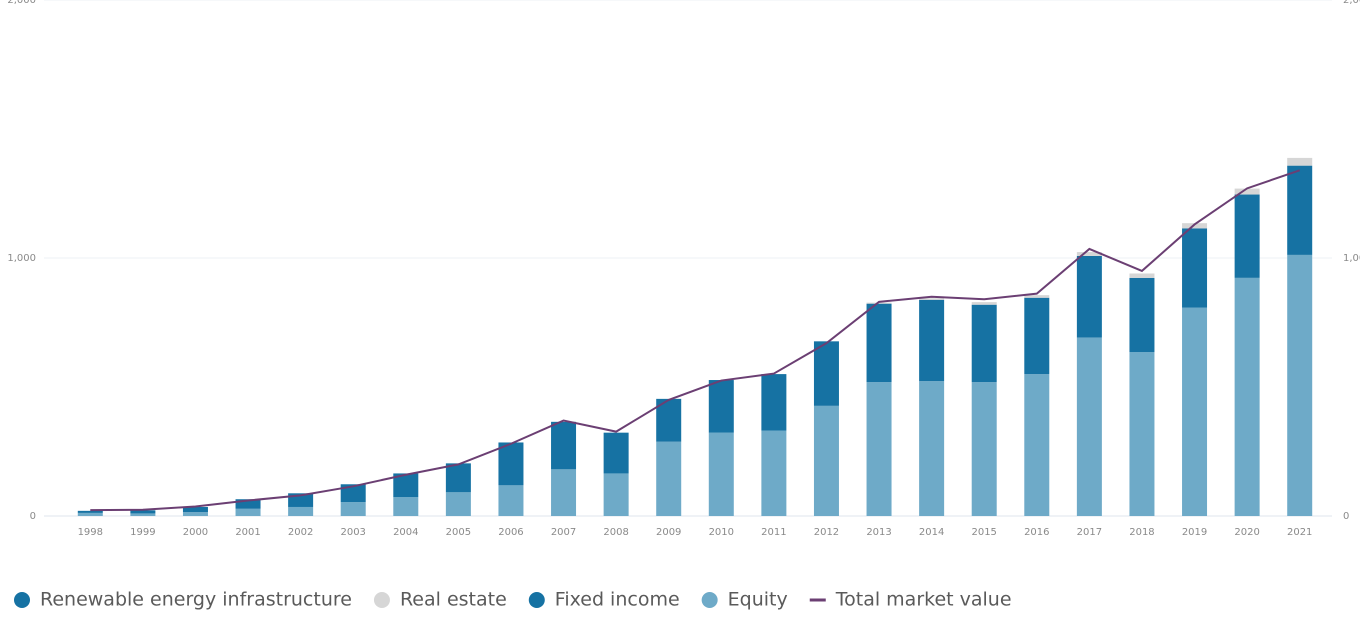 This screenshot has width=1360, height=630. What do you see at coordinates (458, 532) in the screenshot?
I see `x-tick-label: 2005` at bounding box center [458, 532].